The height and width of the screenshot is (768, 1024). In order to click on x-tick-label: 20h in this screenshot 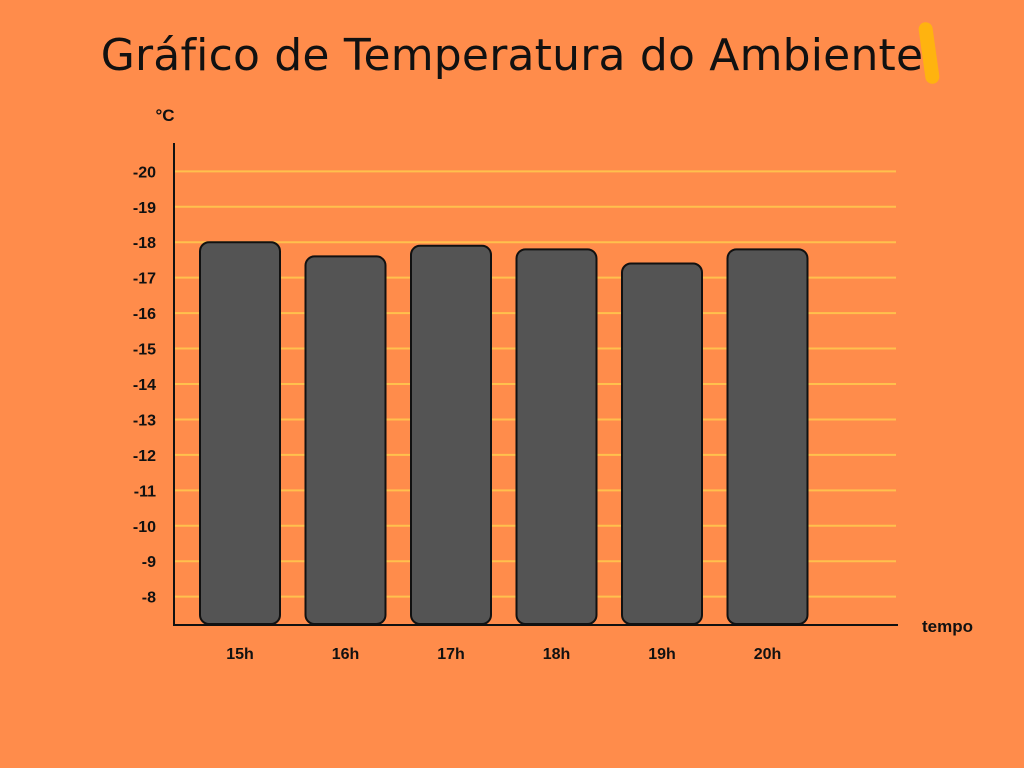, I will do `click(768, 654)`.